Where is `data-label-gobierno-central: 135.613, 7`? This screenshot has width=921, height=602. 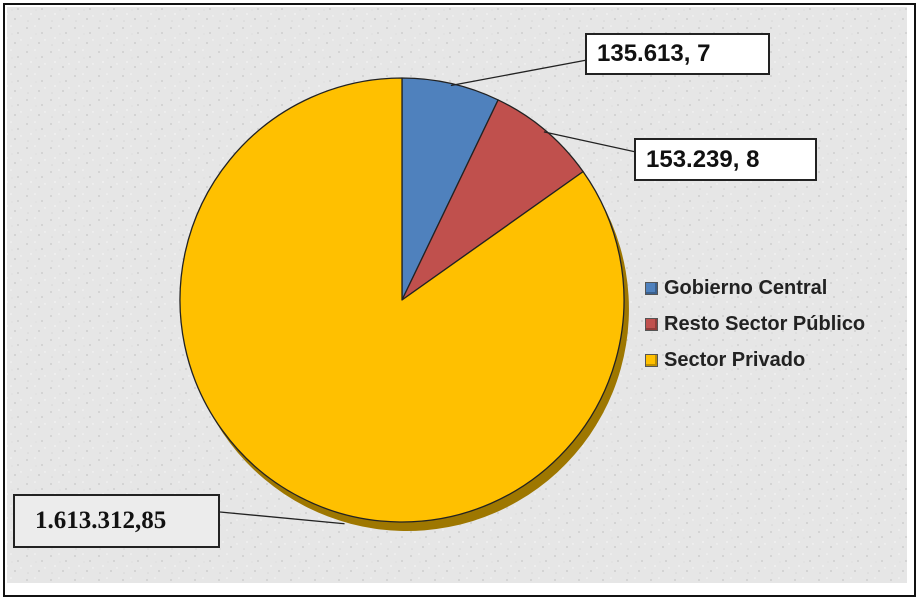 data-label-gobierno-central: 135.613, 7 is located at coordinates (677, 54).